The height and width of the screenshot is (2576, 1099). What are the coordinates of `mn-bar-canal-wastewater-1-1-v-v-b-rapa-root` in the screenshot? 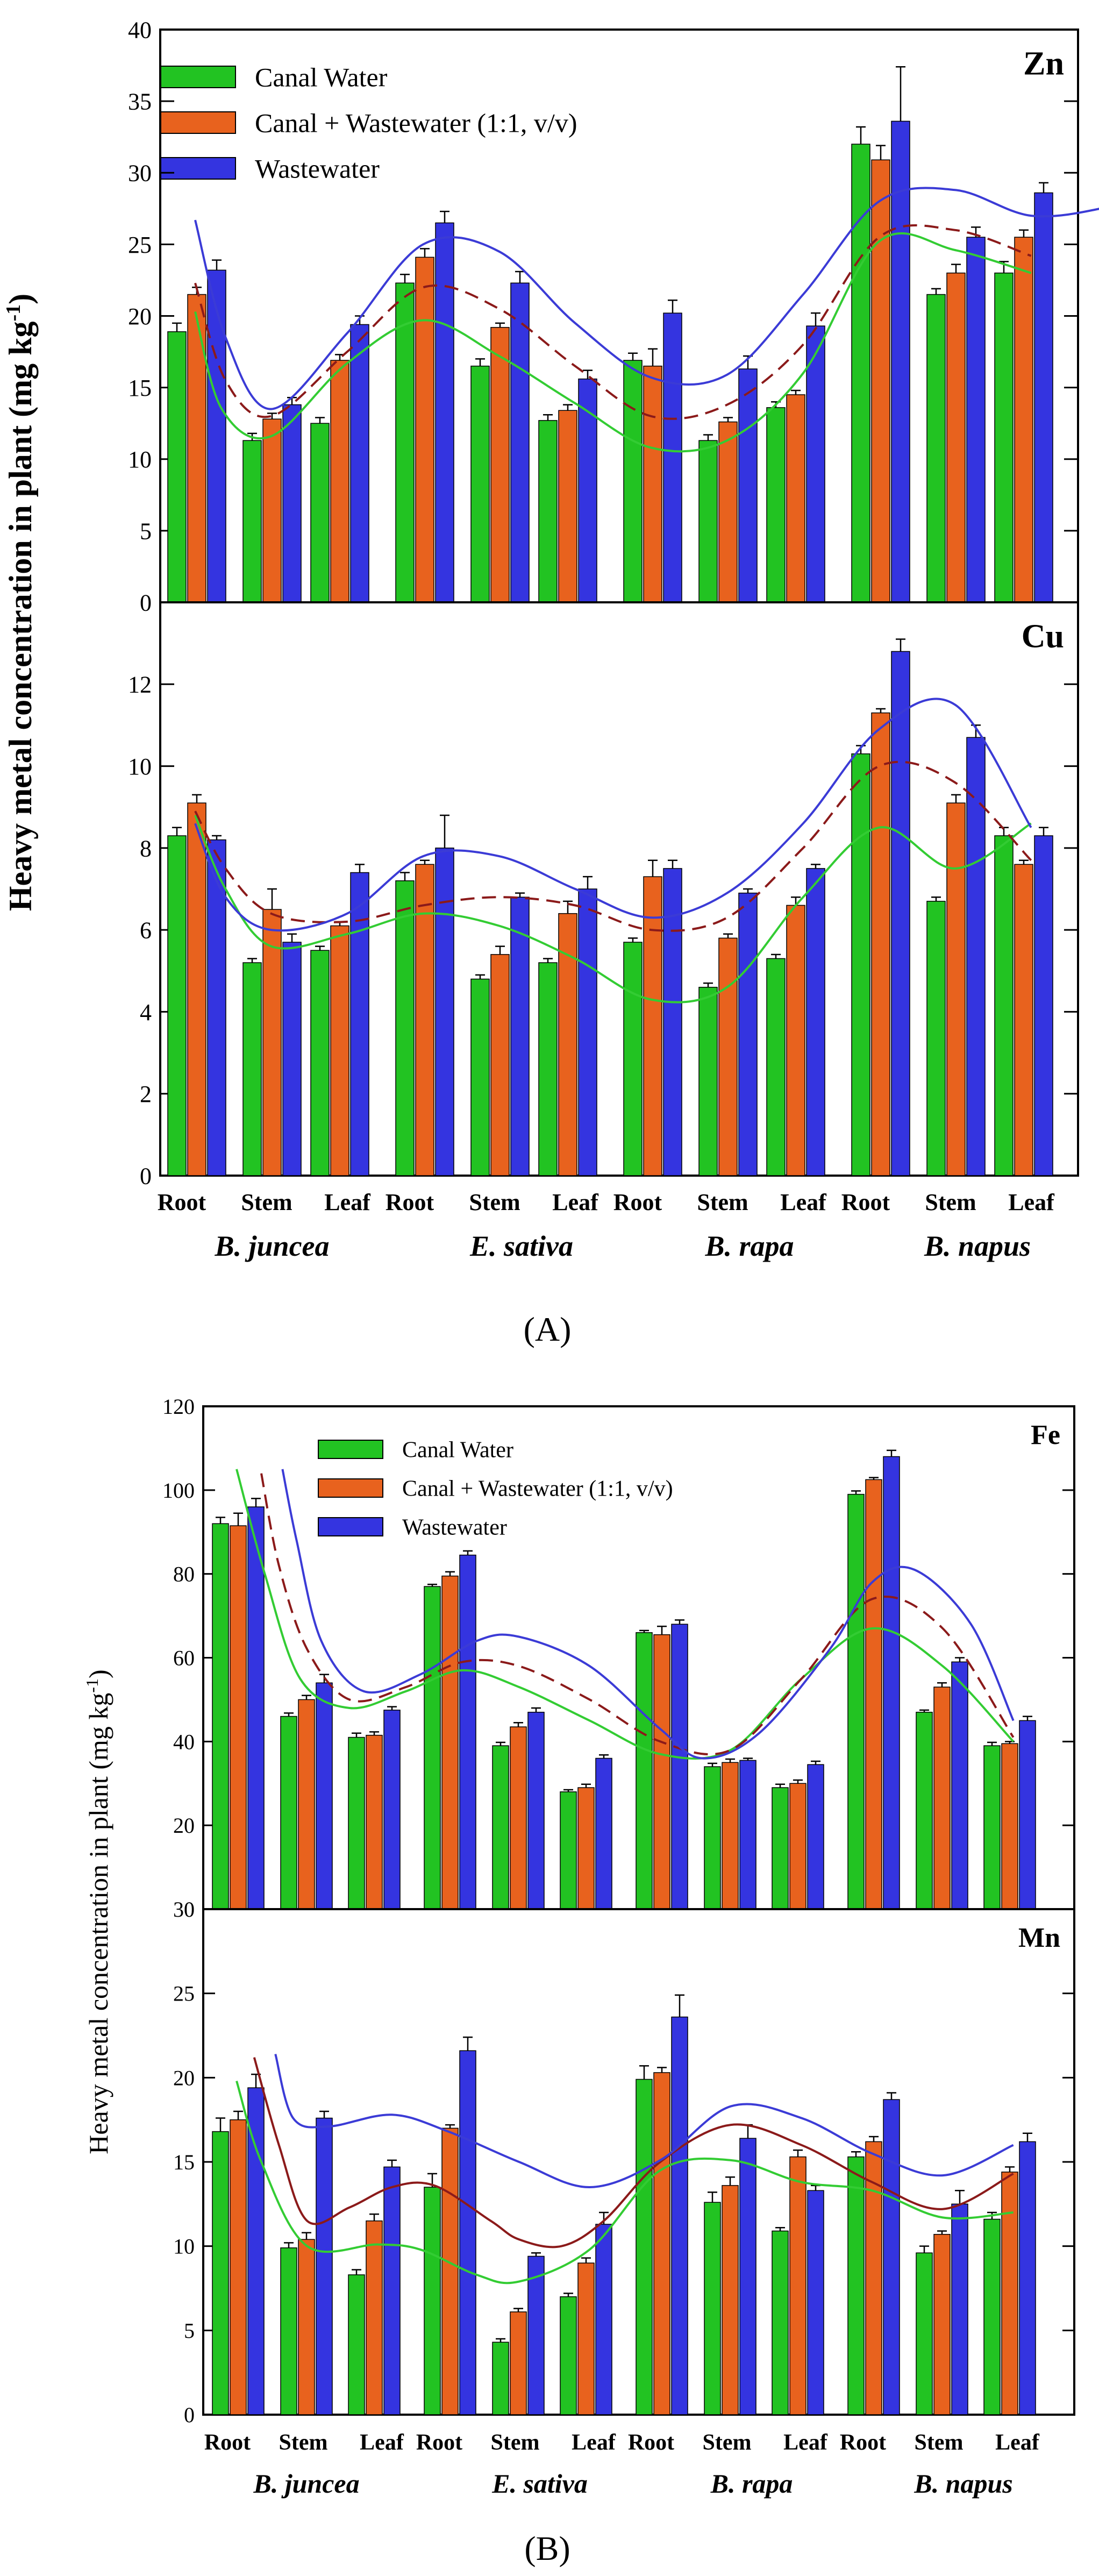 It's located at (662, 2243).